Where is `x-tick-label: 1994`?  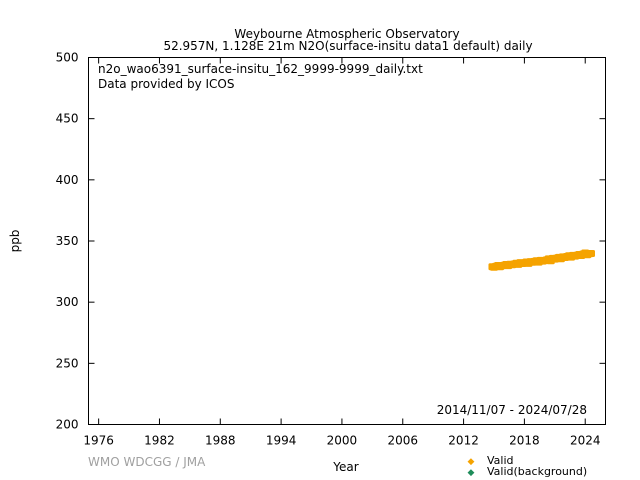
x-tick-label: 1994 is located at coordinates (281, 441).